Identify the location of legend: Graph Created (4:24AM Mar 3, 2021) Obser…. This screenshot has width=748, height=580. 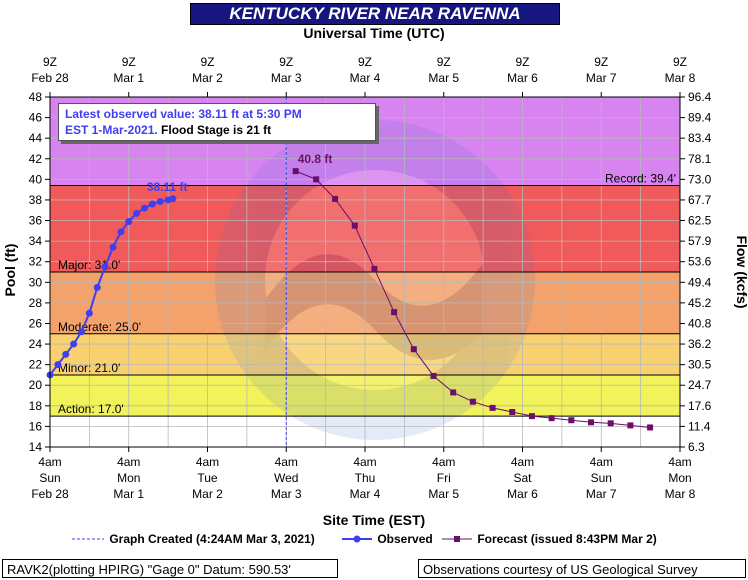
(382, 540).